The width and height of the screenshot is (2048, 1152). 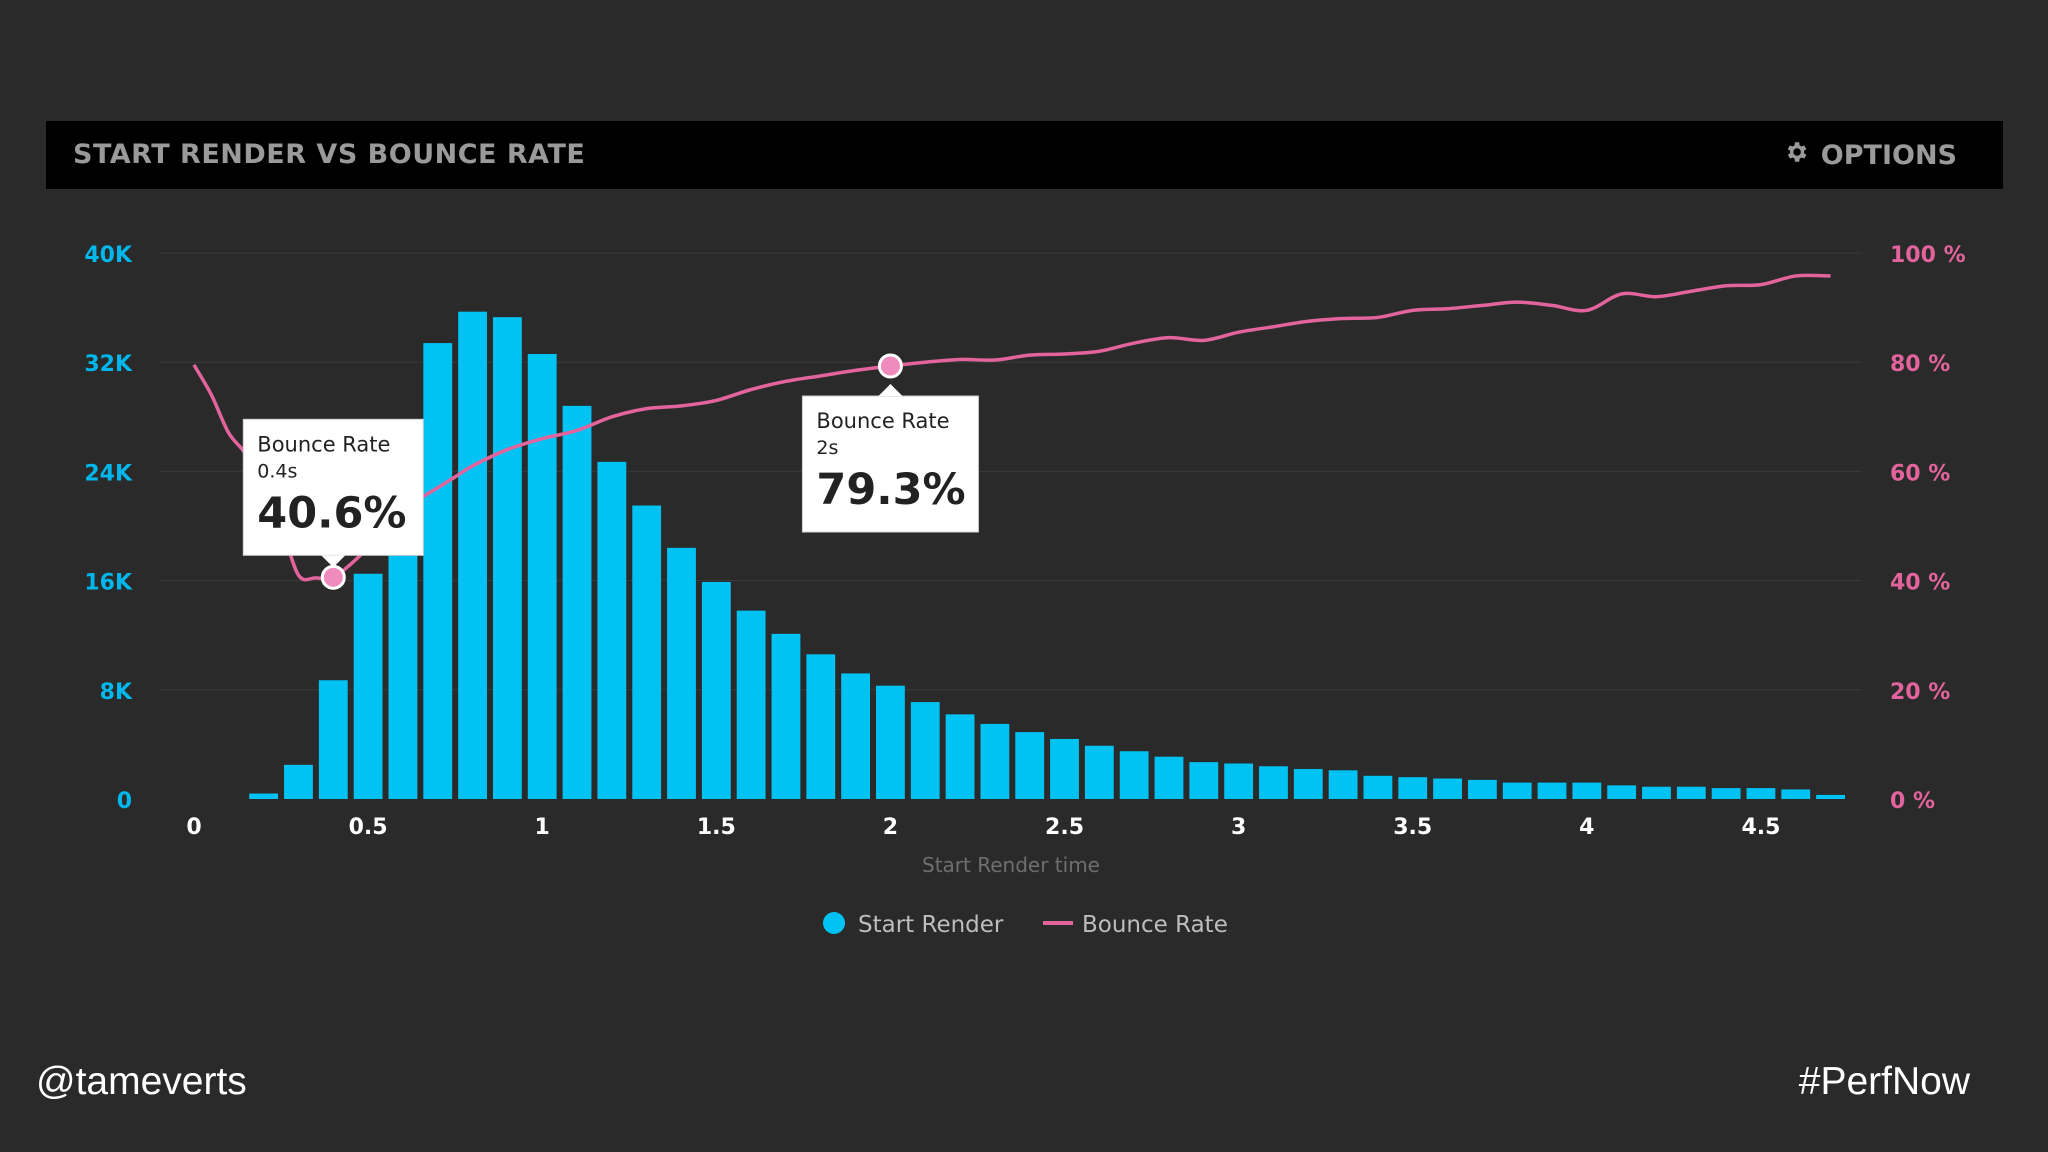 I want to click on left-axis-tick-label: 40K, so click(x=108, y=255).